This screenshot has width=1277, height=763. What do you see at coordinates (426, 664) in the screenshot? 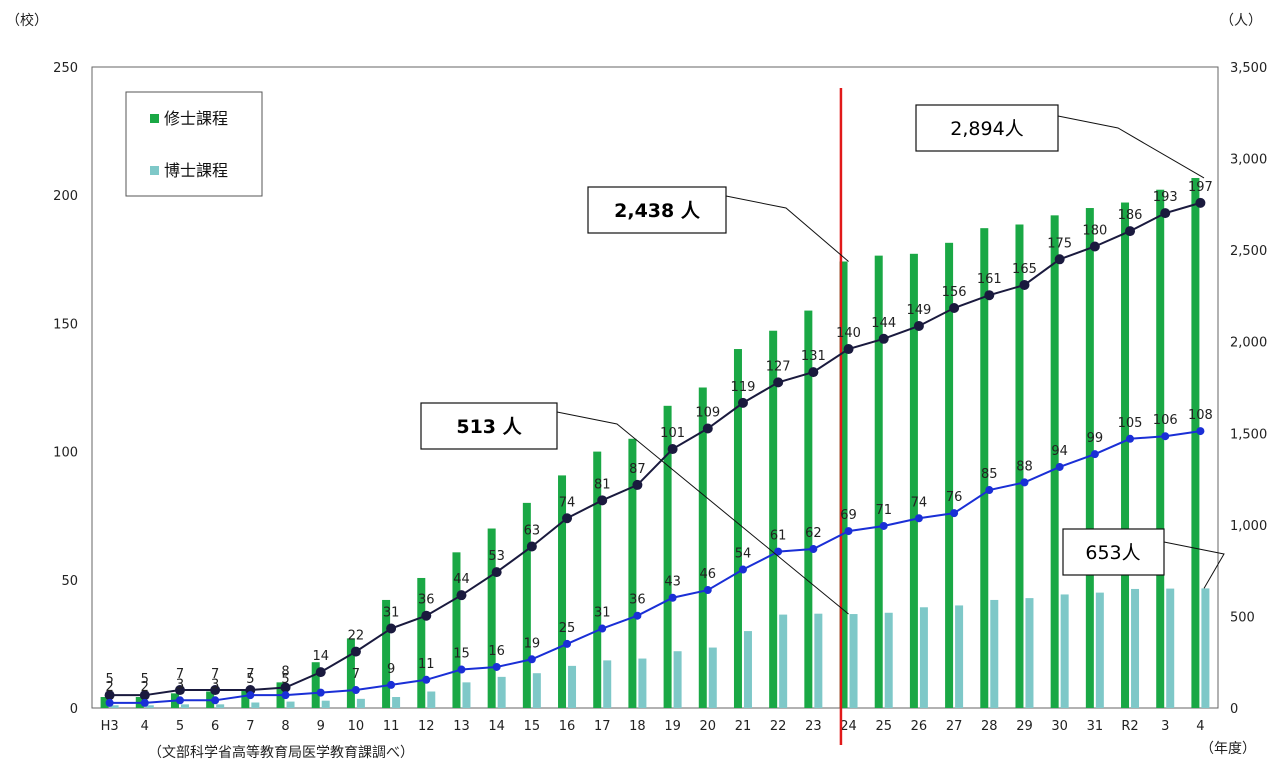
I see `data-label-doctor: 11` at bounding box center [426, 664].